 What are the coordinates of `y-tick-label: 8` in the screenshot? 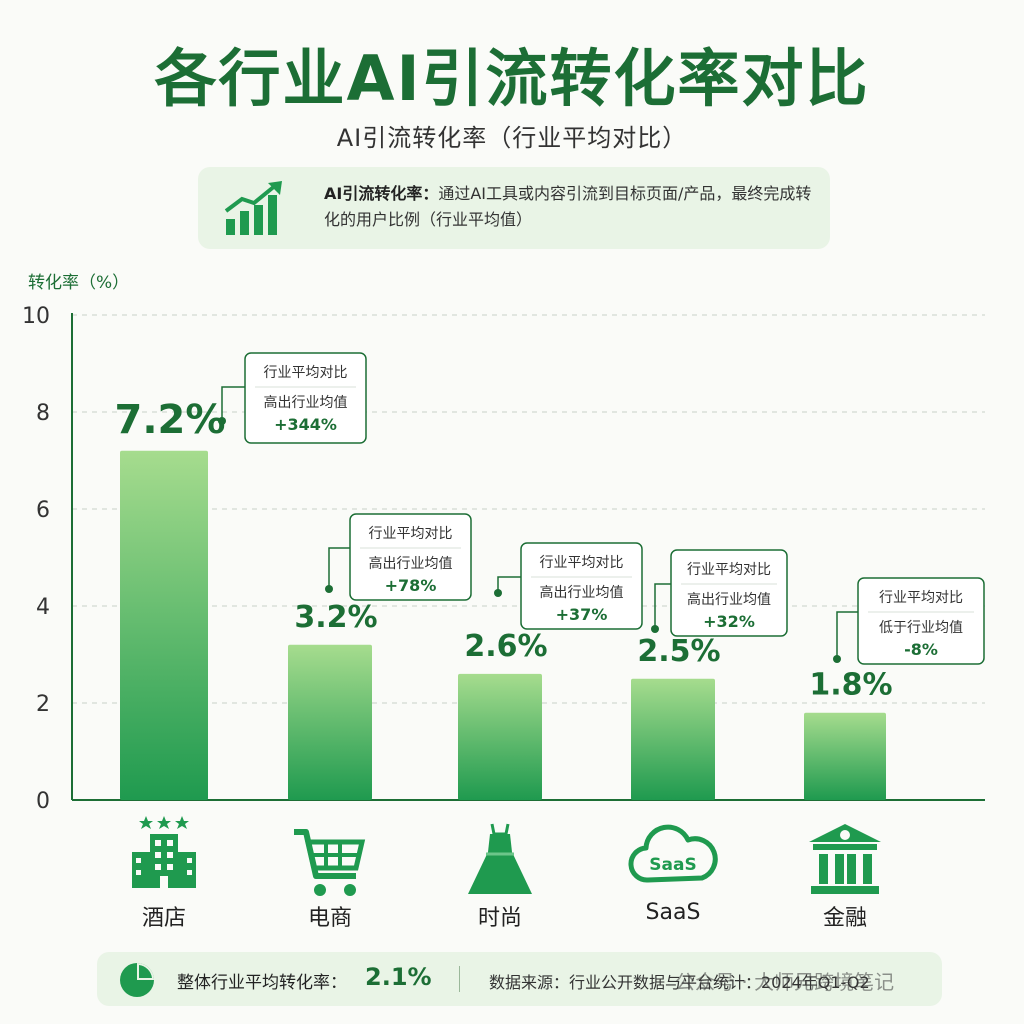 It's located at (43, 413).